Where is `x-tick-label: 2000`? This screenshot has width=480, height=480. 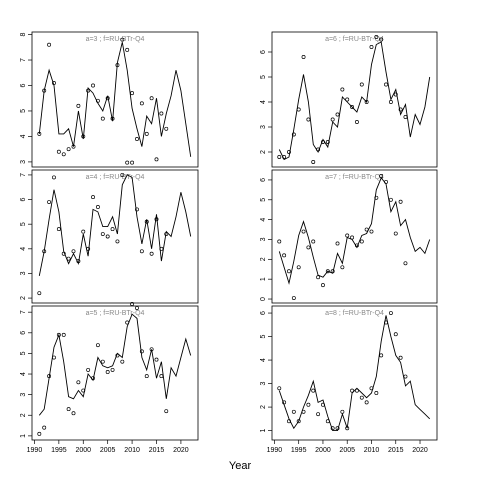
x-tick-label: 2000 is located at coordinates (323, 450).